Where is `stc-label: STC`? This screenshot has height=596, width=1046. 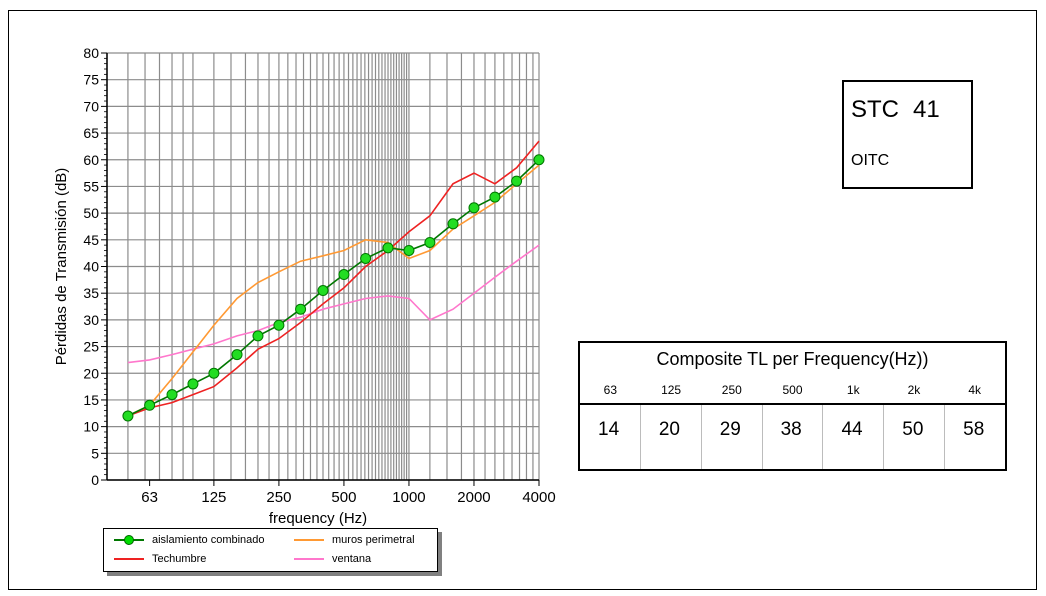
stc-label: STC is located at coordinates (875, 109).